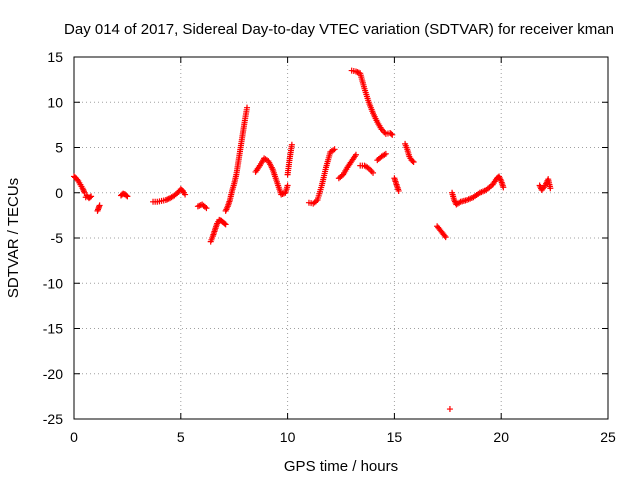  What do you see at coordinates (608, 437) in the screenshot?
I see `x-tick-label: 25` at bounding box center [608, 437].